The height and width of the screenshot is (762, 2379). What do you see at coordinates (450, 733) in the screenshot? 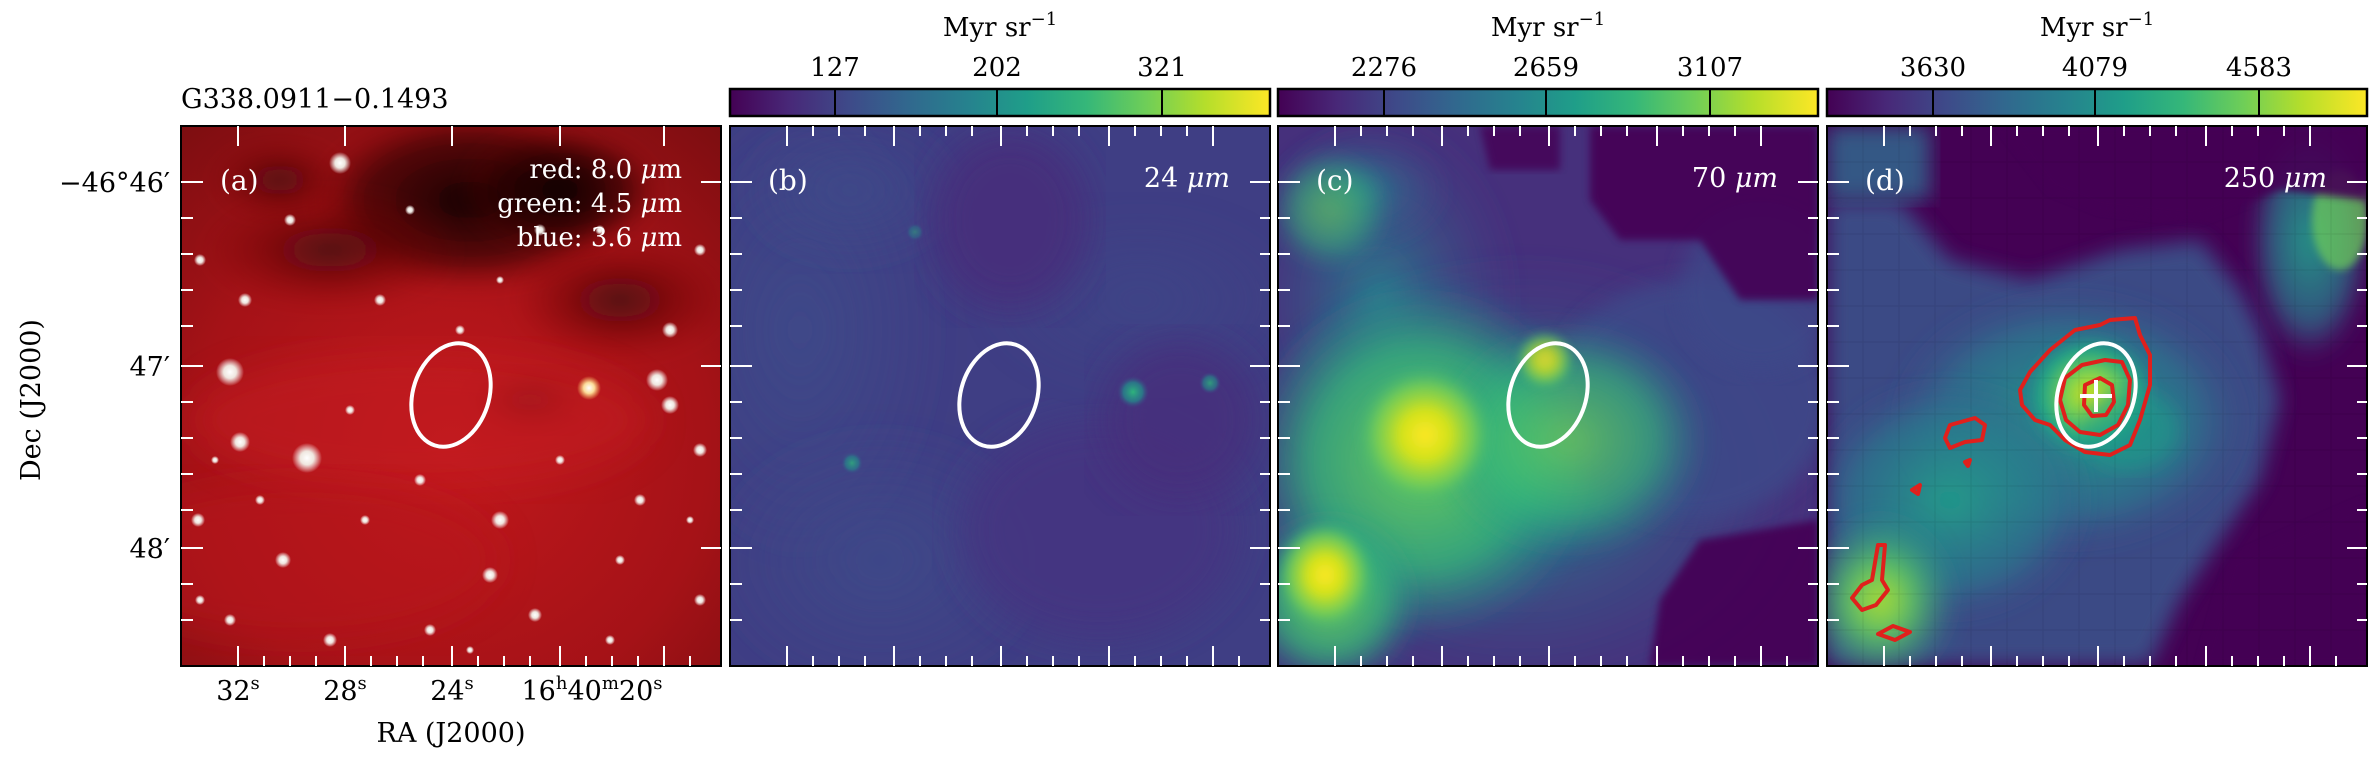
I see `x-axis-title: RA (J2000)` at bounding box center [450, 733].